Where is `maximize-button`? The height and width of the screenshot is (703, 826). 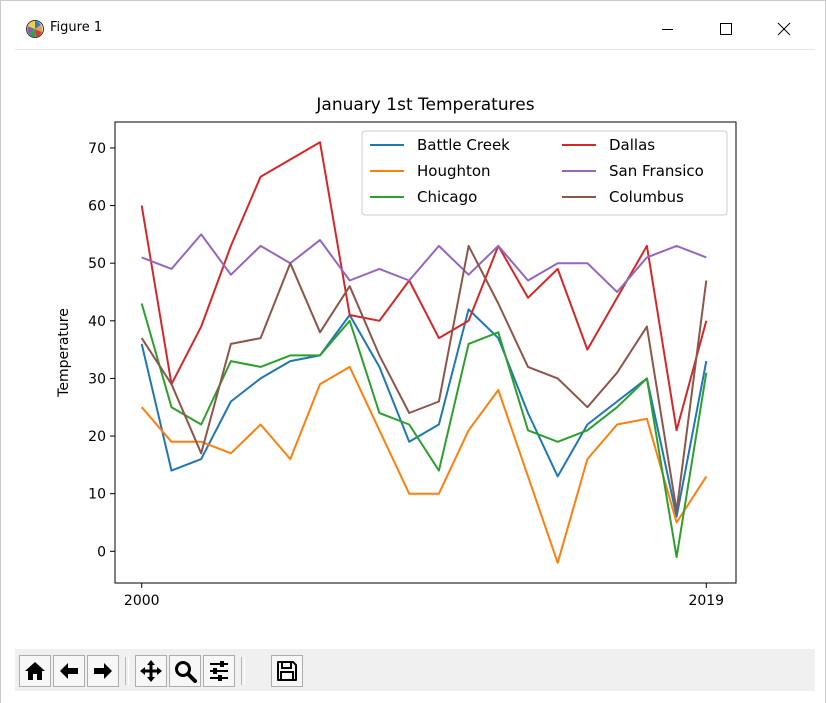 maximize-button is located at coordinates (727, 29).